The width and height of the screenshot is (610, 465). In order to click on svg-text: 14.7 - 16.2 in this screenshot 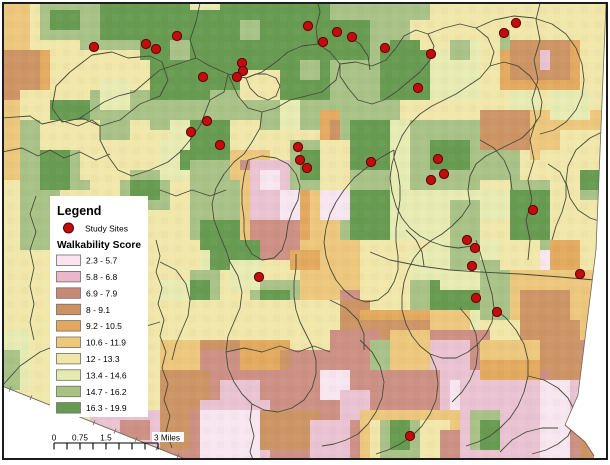, I will do `click(106, 392)`.